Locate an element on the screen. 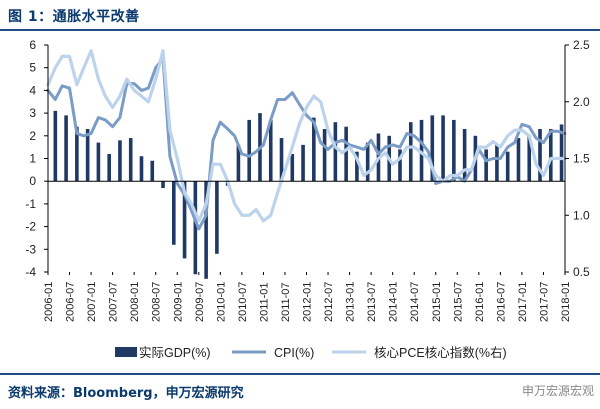 The width and height of the screenshot is (600, 409). left-tick-label: 0 is located at coordinates (32, 181).